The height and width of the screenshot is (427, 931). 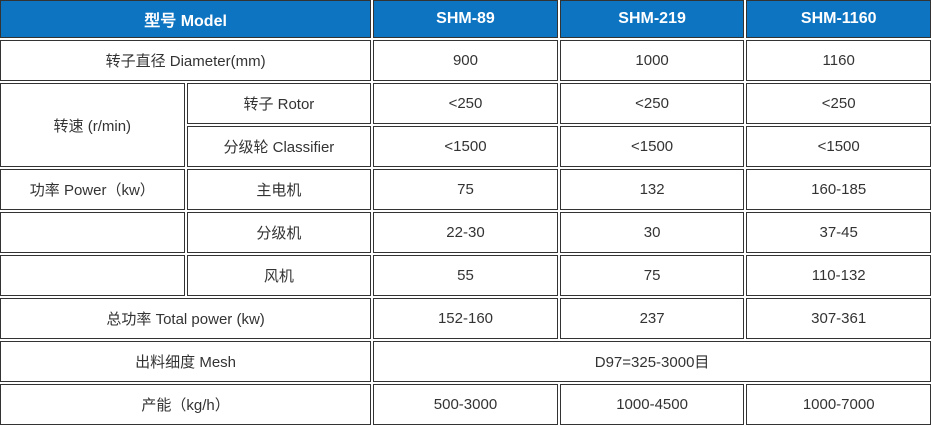 I want to click on speed-classifier-value-shm1160: <1500, so click(x=838, y=146).